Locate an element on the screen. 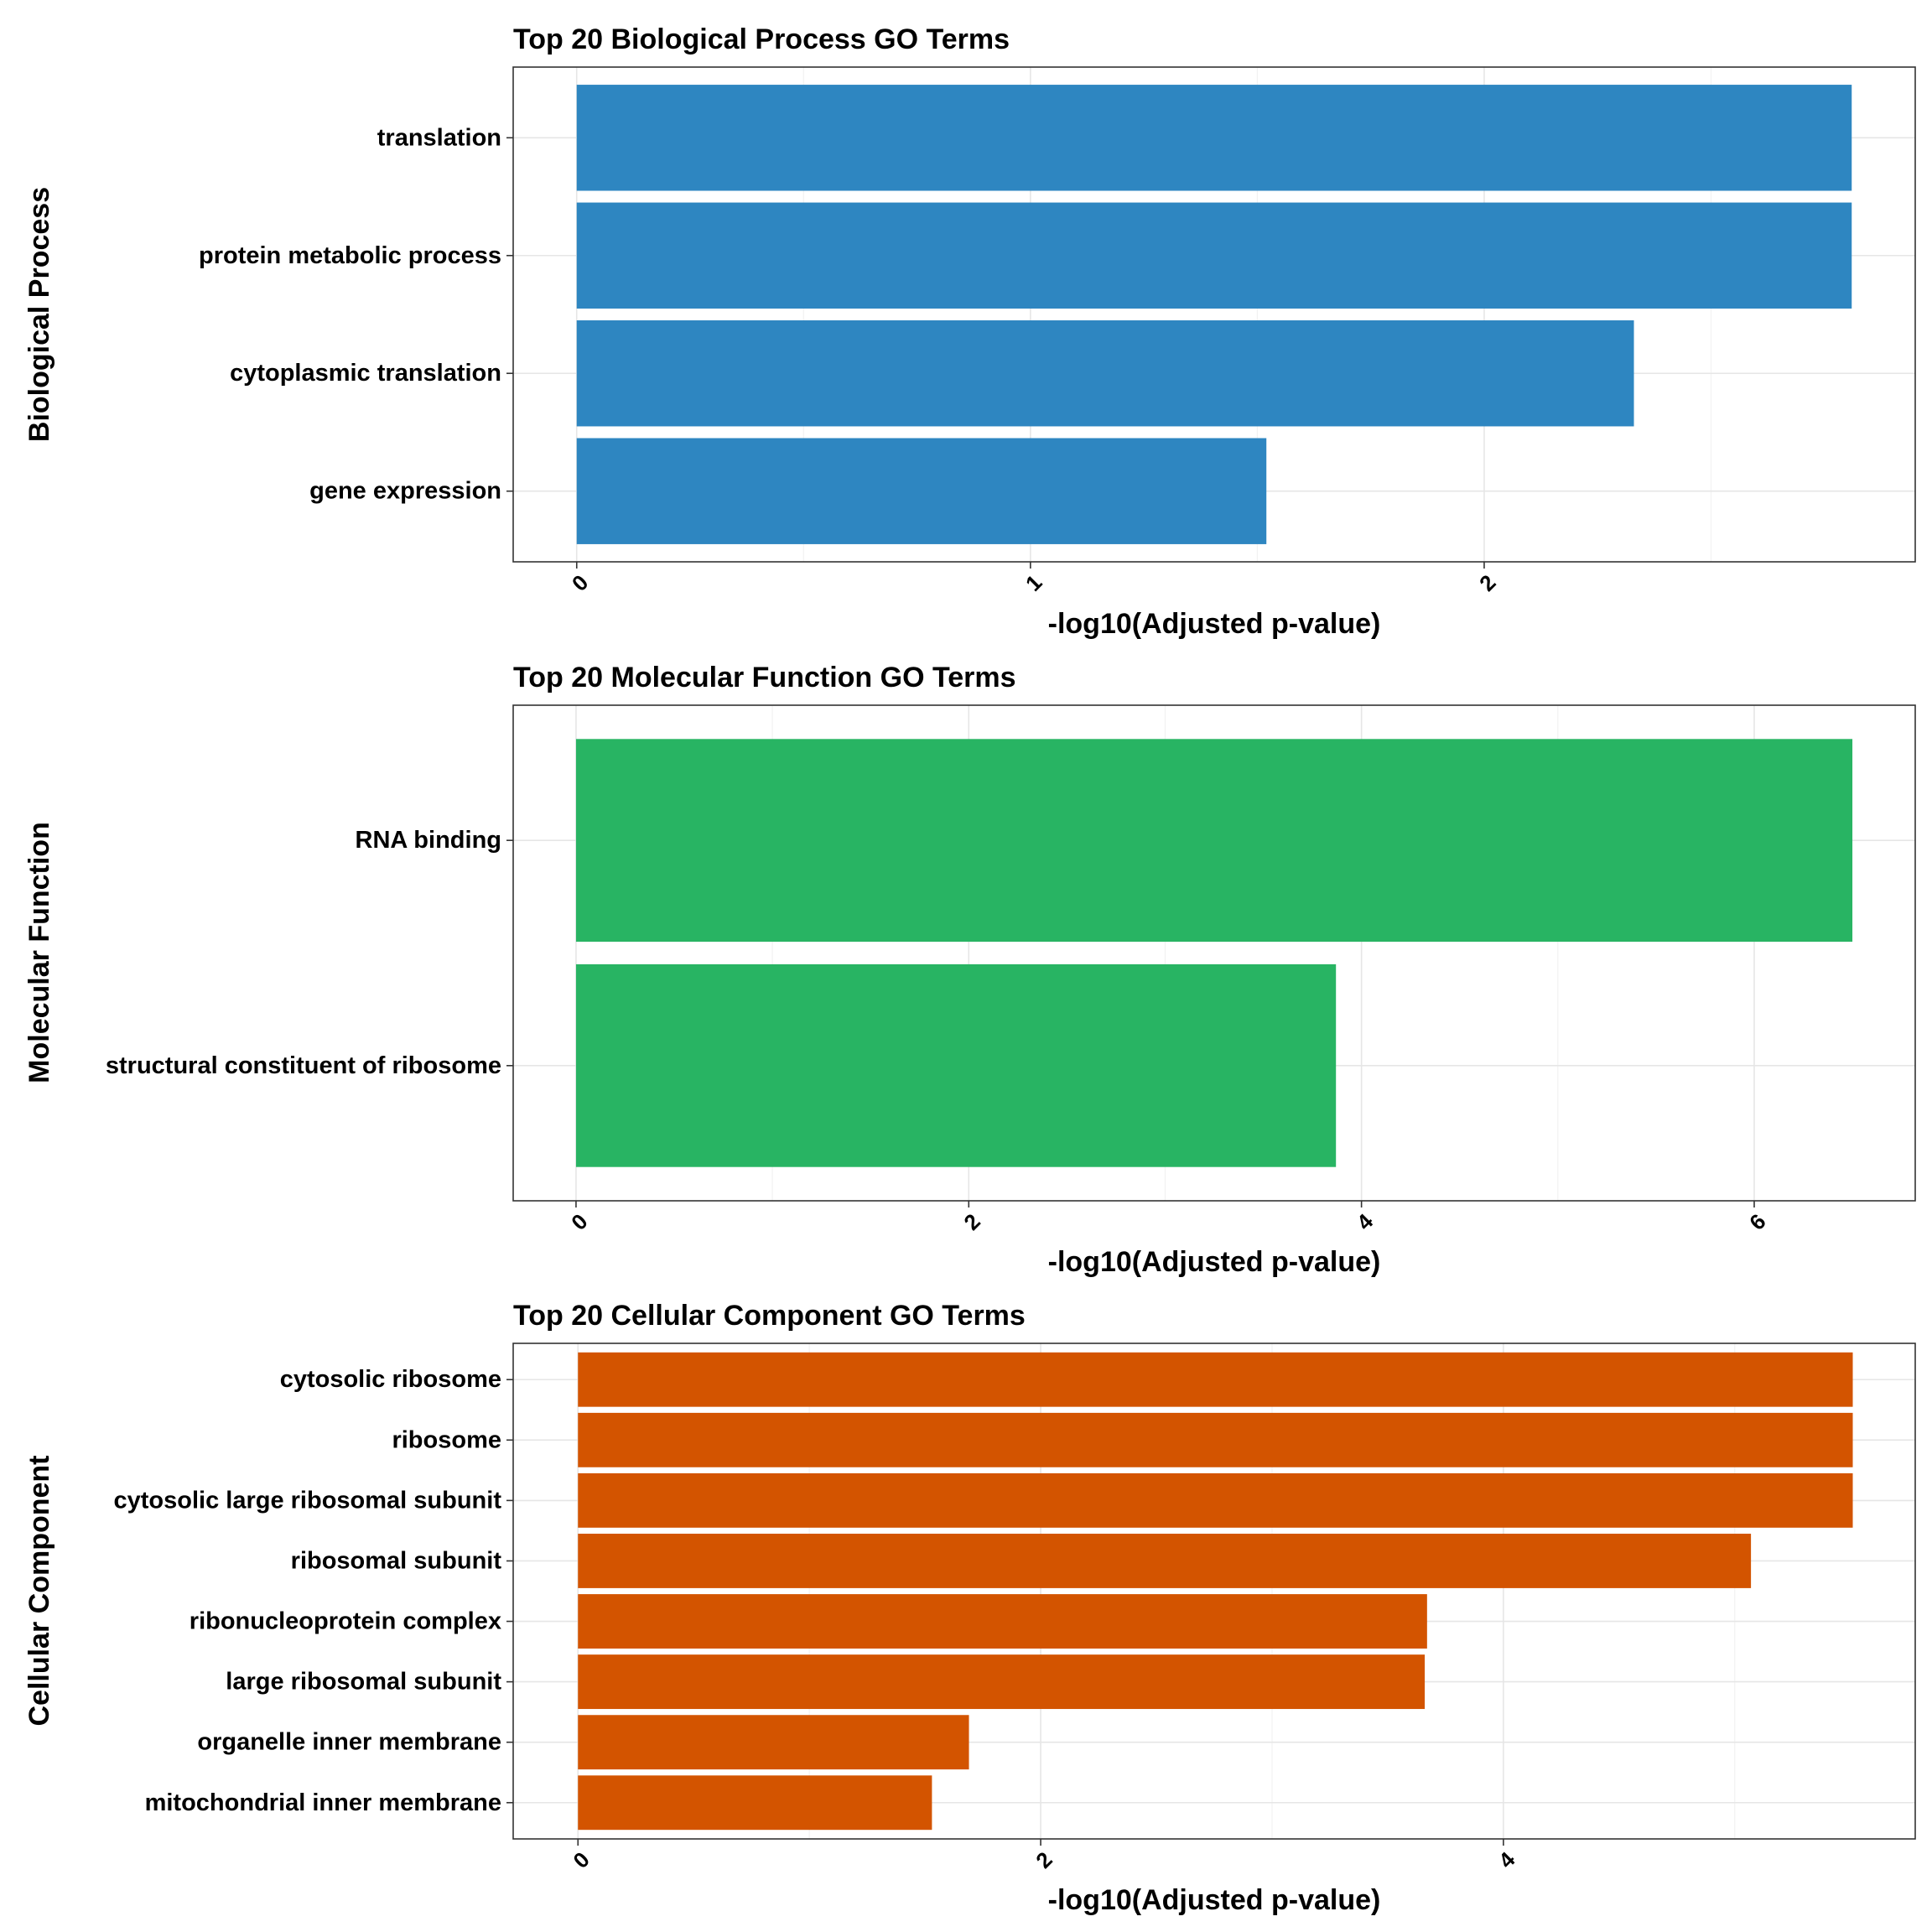 The height and width of the screenshot is (1932, 1932). category-label: cytosolic ribosome is located at coordinates (390, 1379).